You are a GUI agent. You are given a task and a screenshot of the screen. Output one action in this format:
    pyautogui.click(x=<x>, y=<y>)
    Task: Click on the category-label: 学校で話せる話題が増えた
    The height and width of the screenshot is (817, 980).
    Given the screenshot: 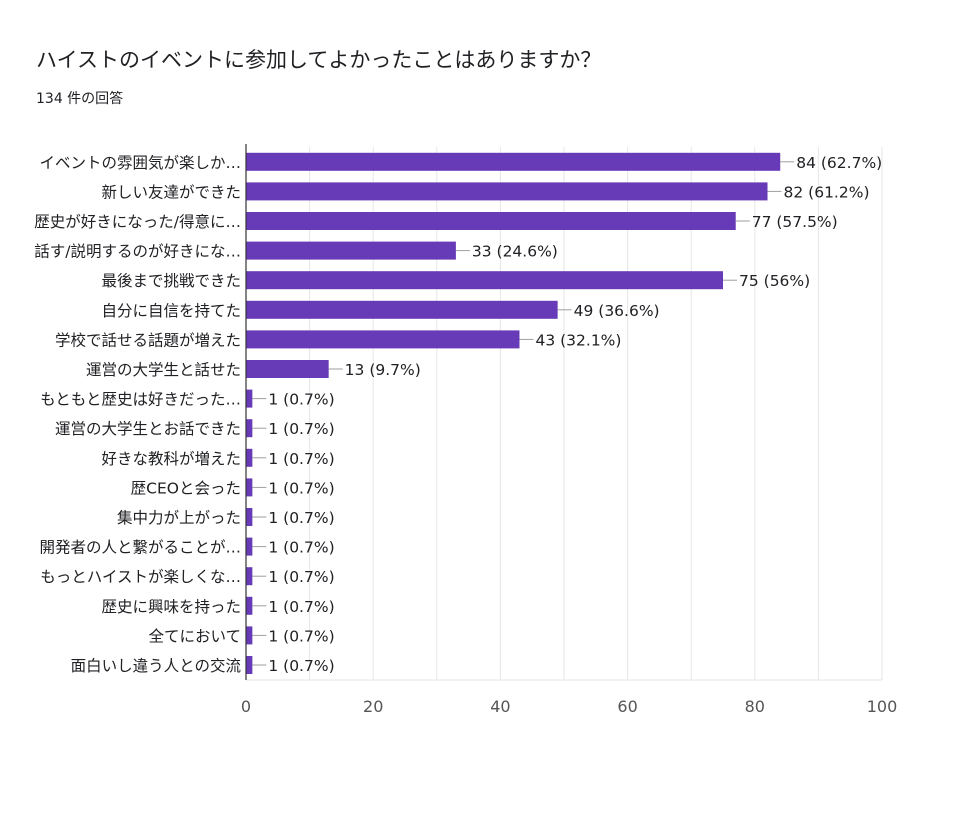 What is the action you would take?
    pyautogui.click(x=148, y=340)
    